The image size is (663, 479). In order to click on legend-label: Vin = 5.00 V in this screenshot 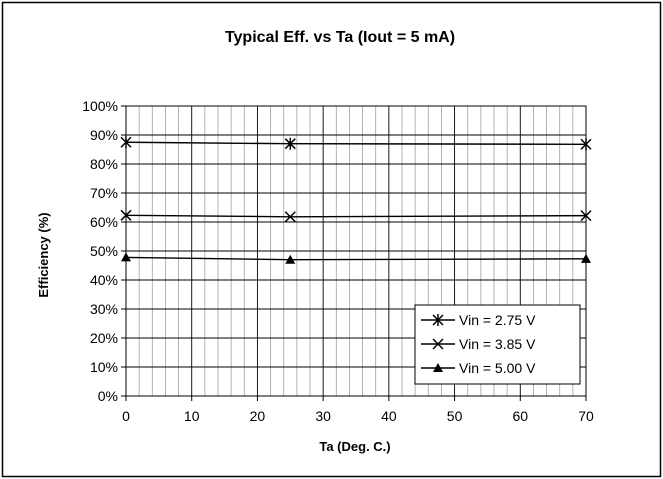, I will do `click(497, 368)`.